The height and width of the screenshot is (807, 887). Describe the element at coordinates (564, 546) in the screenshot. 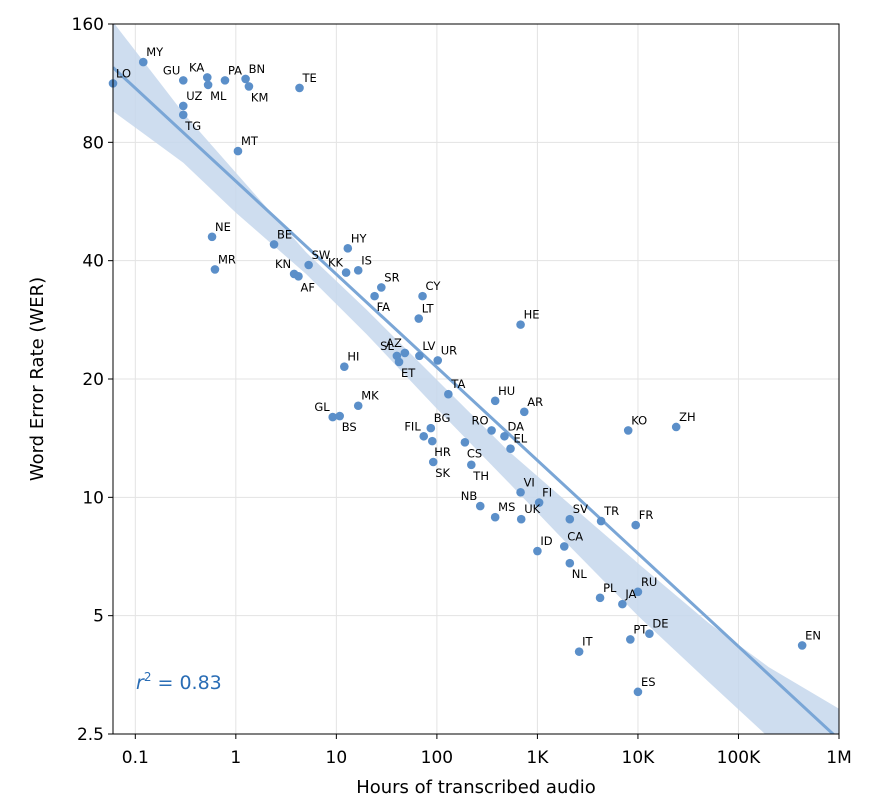

I see `data-point-ca` at that location.